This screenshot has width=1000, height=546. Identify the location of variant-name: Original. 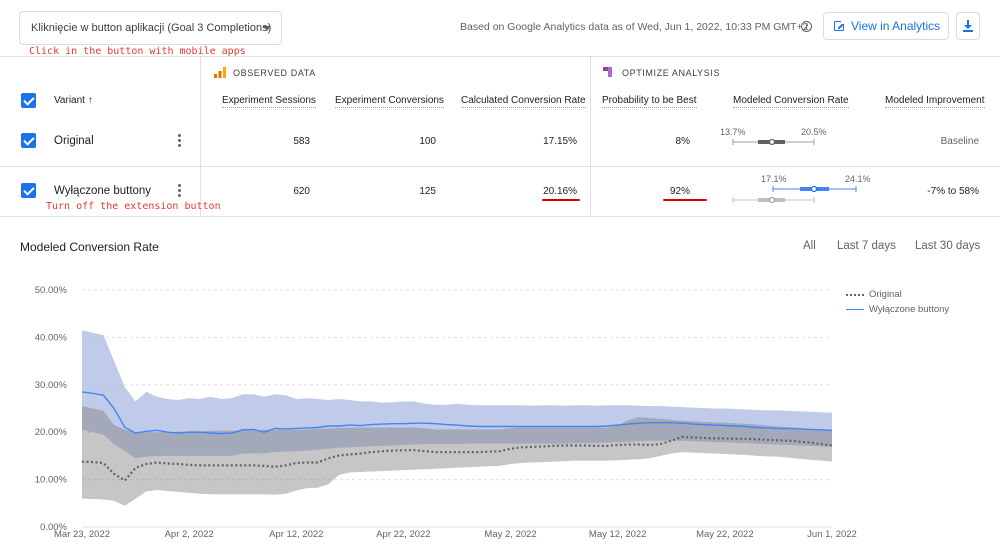
(74, 141).